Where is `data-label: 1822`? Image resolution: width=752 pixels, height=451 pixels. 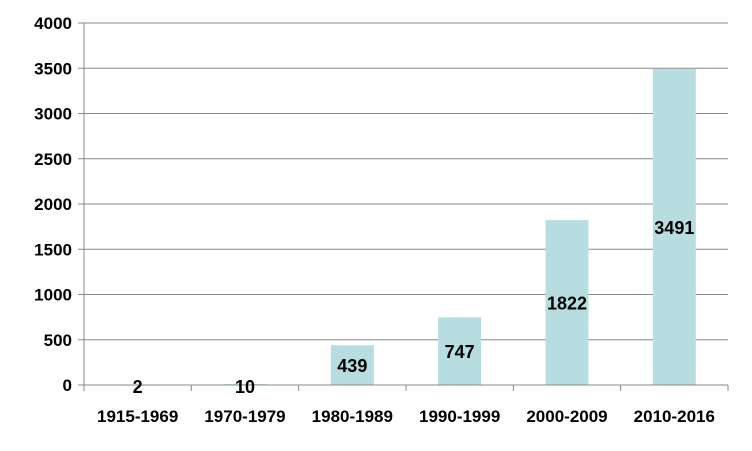 data-label: 1822 is located at coordinates (567, 304).